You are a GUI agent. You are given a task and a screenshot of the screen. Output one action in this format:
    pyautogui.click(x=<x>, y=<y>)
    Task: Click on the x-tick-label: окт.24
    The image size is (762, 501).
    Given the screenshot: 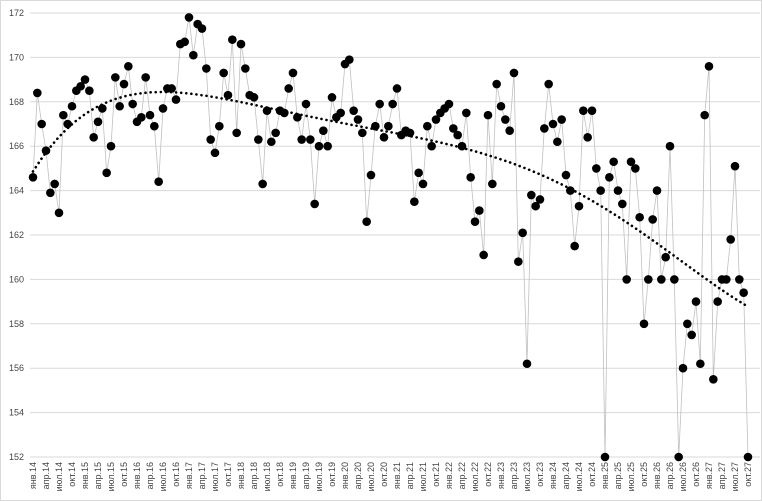 What is the action you would take?
    pyautogui.click(x=592, y=474)
    